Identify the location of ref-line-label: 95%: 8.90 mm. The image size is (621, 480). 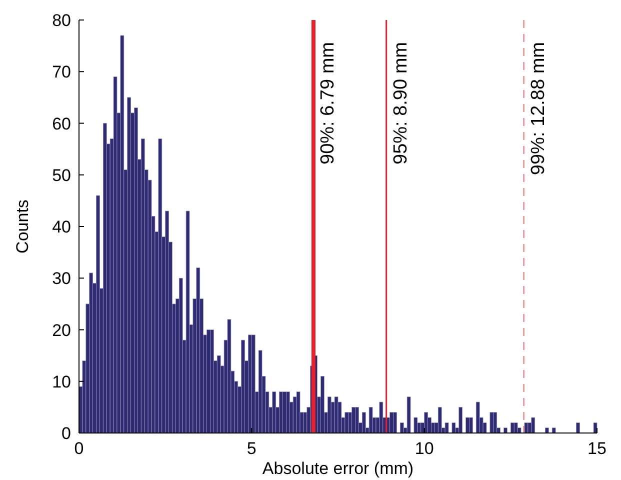
(401, 103).